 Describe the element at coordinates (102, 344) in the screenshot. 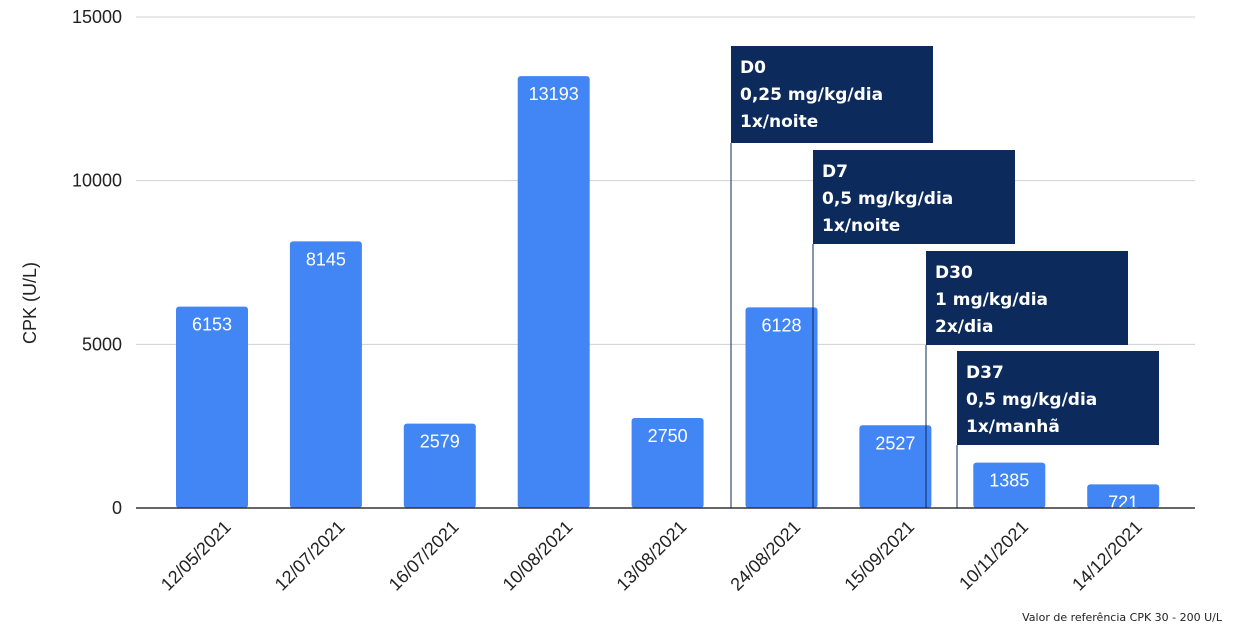

I see `y-tick-label: 5000` at that location.